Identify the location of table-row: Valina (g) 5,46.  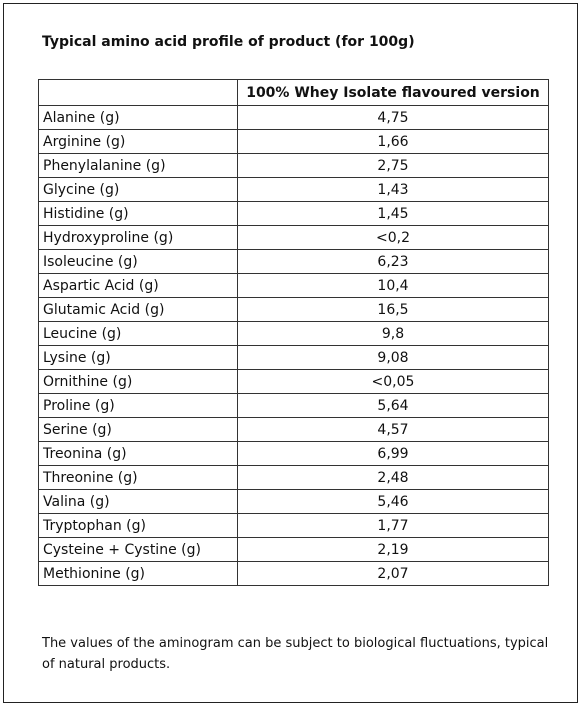
(293, 501).